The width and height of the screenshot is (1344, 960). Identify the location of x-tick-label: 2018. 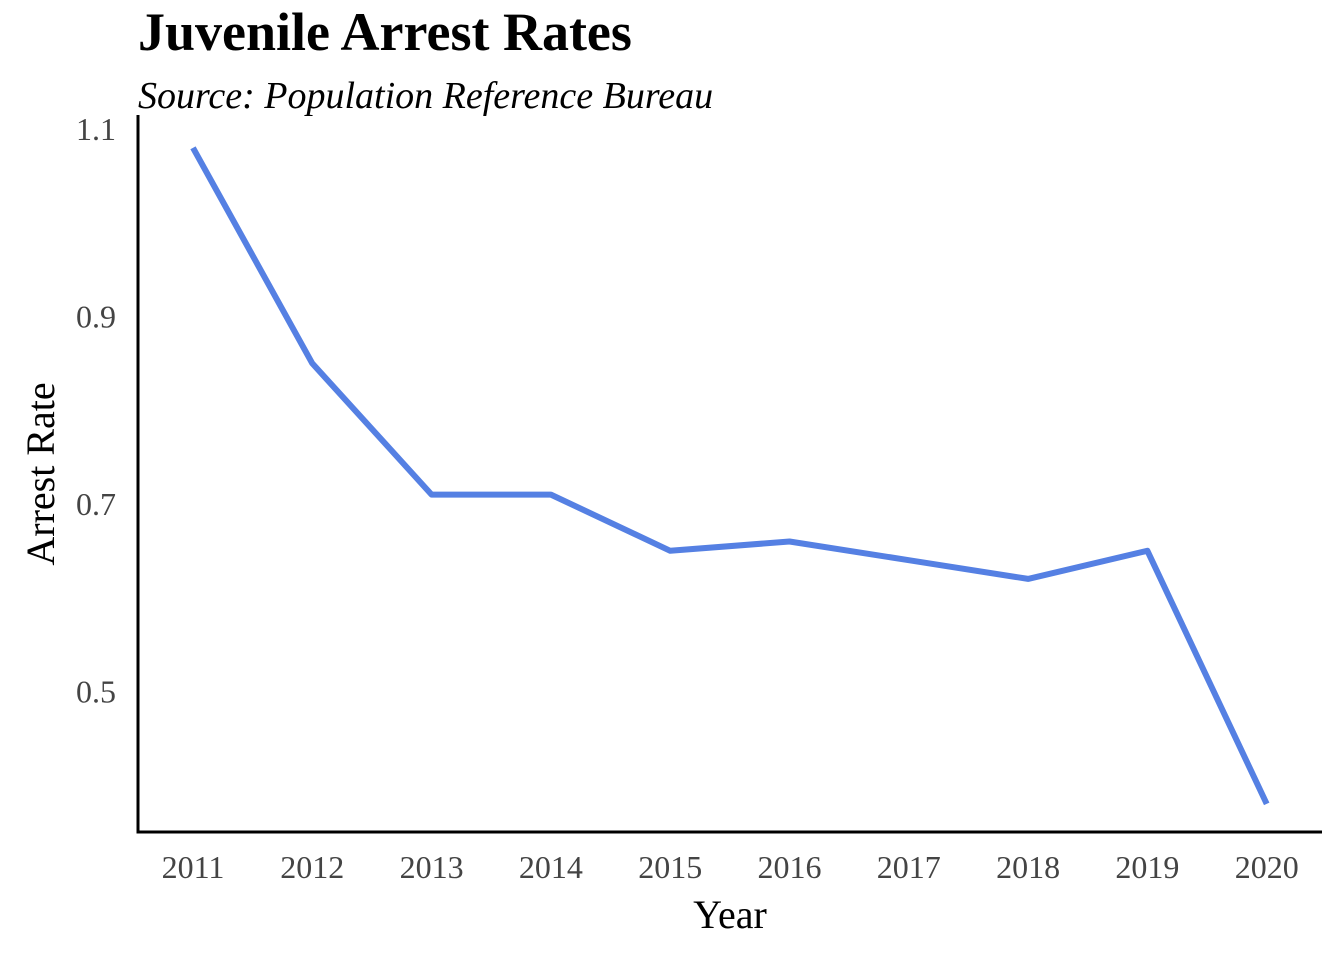
(1028, 867).